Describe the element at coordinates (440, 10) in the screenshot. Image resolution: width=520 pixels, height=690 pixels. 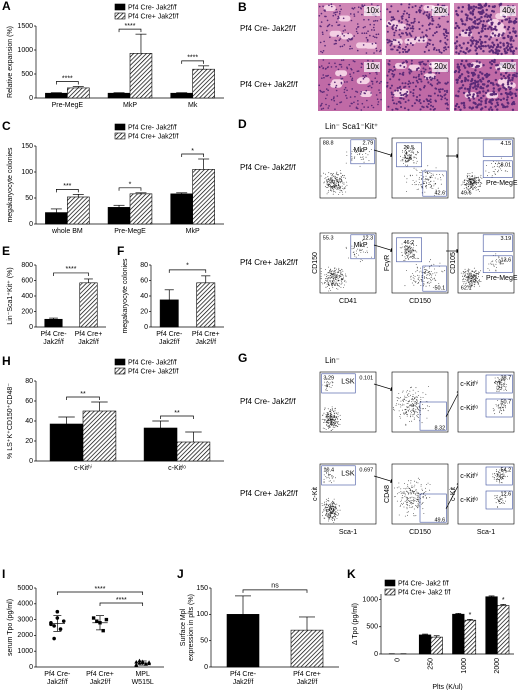
I see `magnification-label: 20x` at that location.